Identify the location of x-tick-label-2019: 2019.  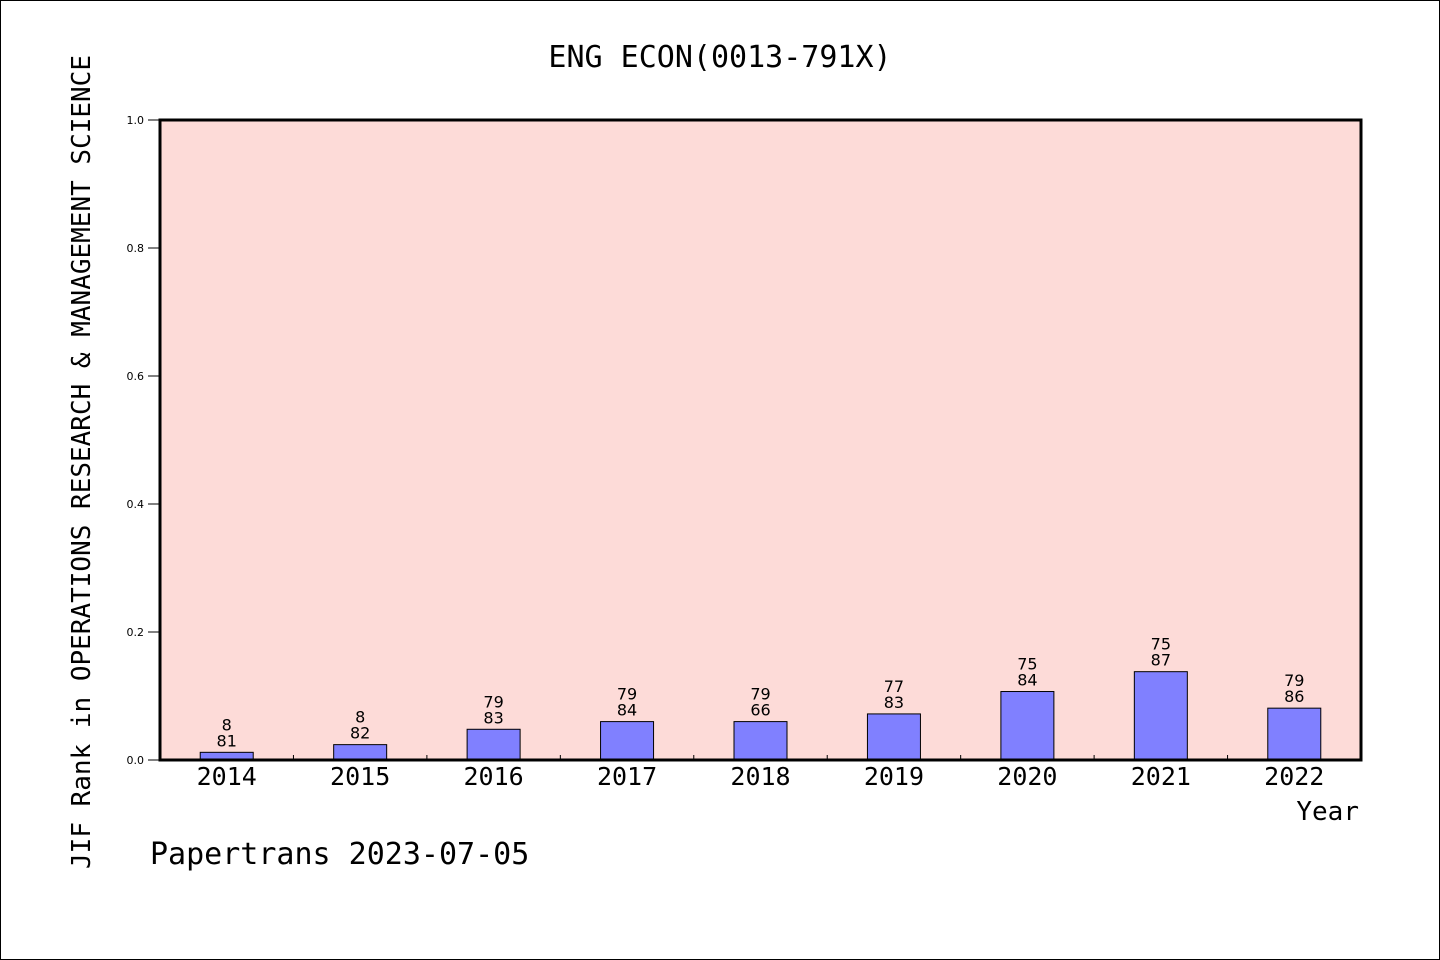
(894, 776).